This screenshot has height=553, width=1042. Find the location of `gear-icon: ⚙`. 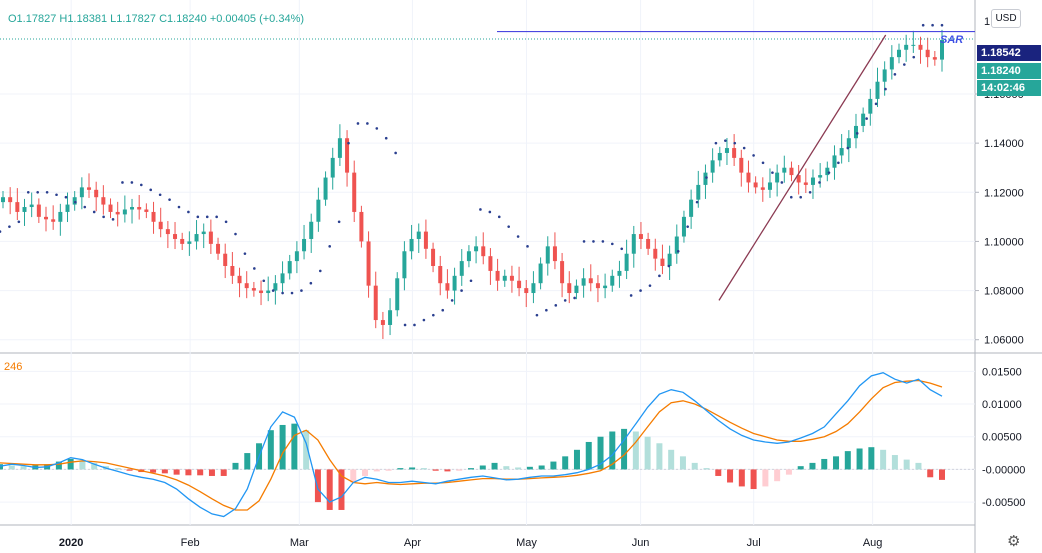

gear-icon: ⚙ is located at coordinates (1014, 541).